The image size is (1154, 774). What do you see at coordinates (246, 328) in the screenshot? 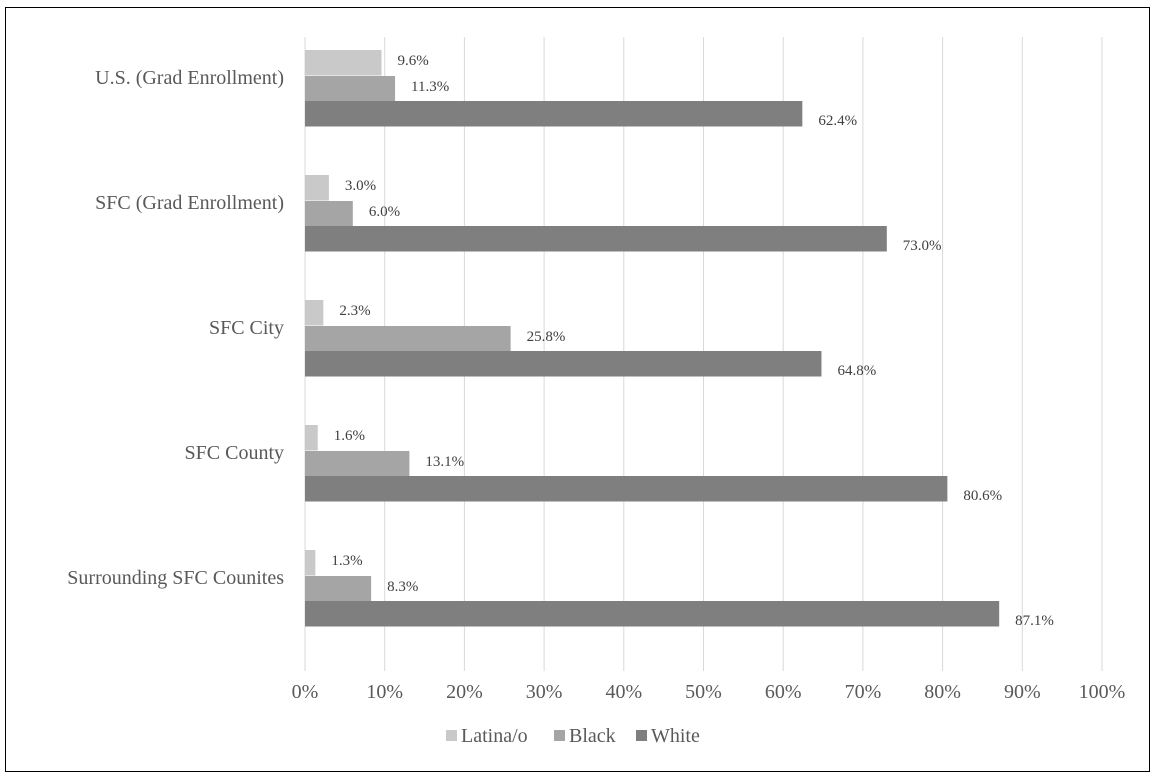
I see `category-label: SFC City` at bounding box center [246, 328].